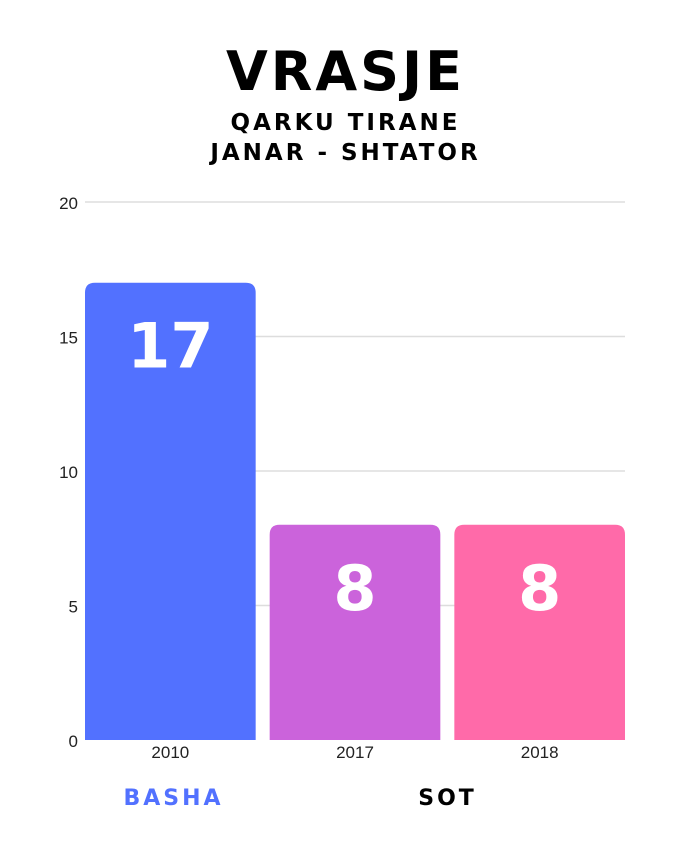 Image resolution: width=691 pixels, height=861 pixels. I want to click on footer-label-sot: SOT, so click(447, 798).